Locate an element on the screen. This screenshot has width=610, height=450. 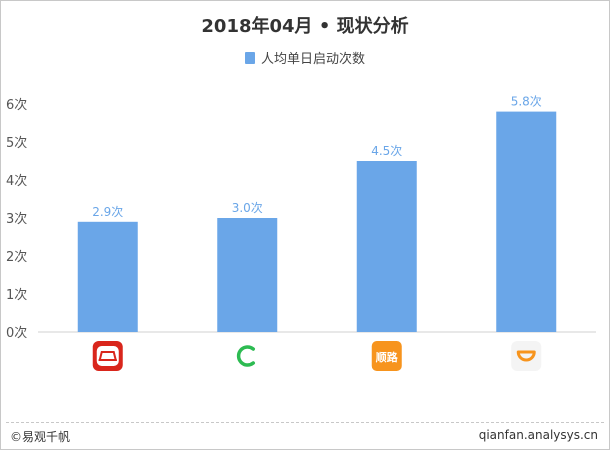
legend-swatch is located at coordinates (249, 57).